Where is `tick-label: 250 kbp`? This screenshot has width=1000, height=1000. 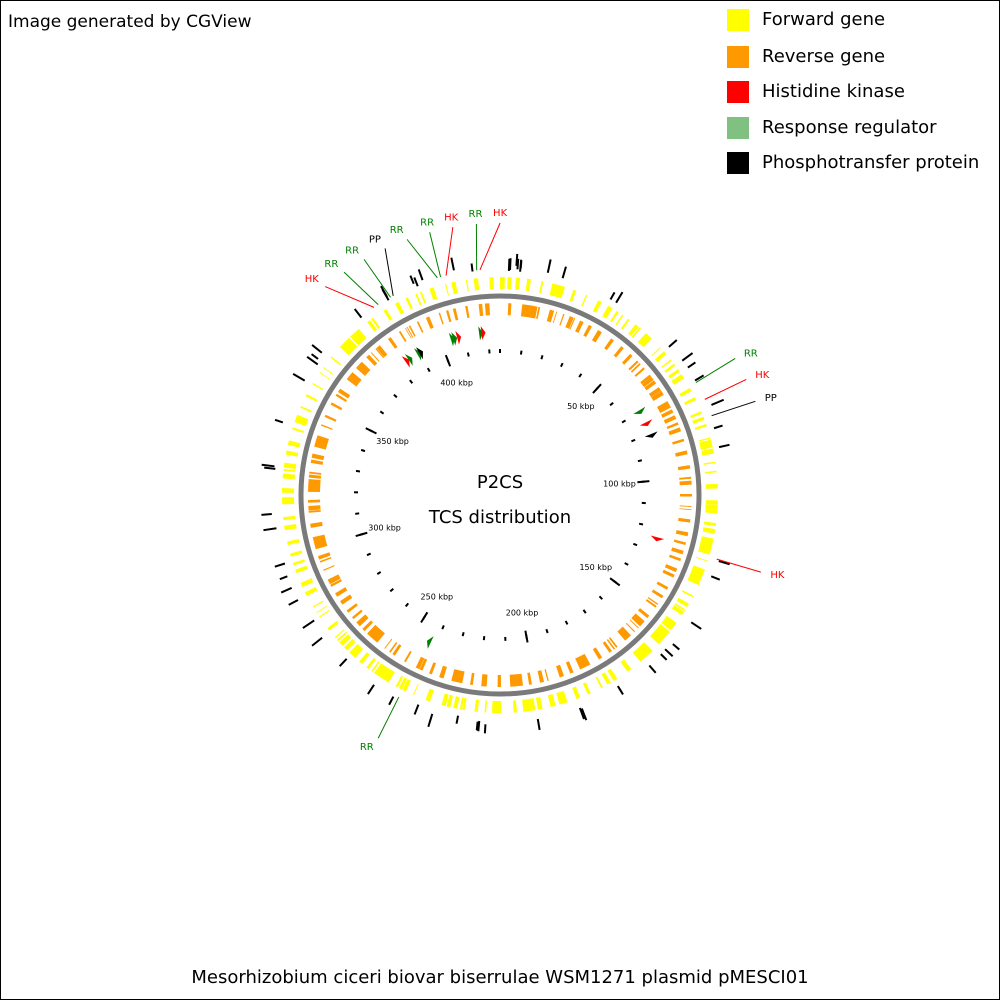
tick-label: 250 kbp is located at coordinates (437, 597).